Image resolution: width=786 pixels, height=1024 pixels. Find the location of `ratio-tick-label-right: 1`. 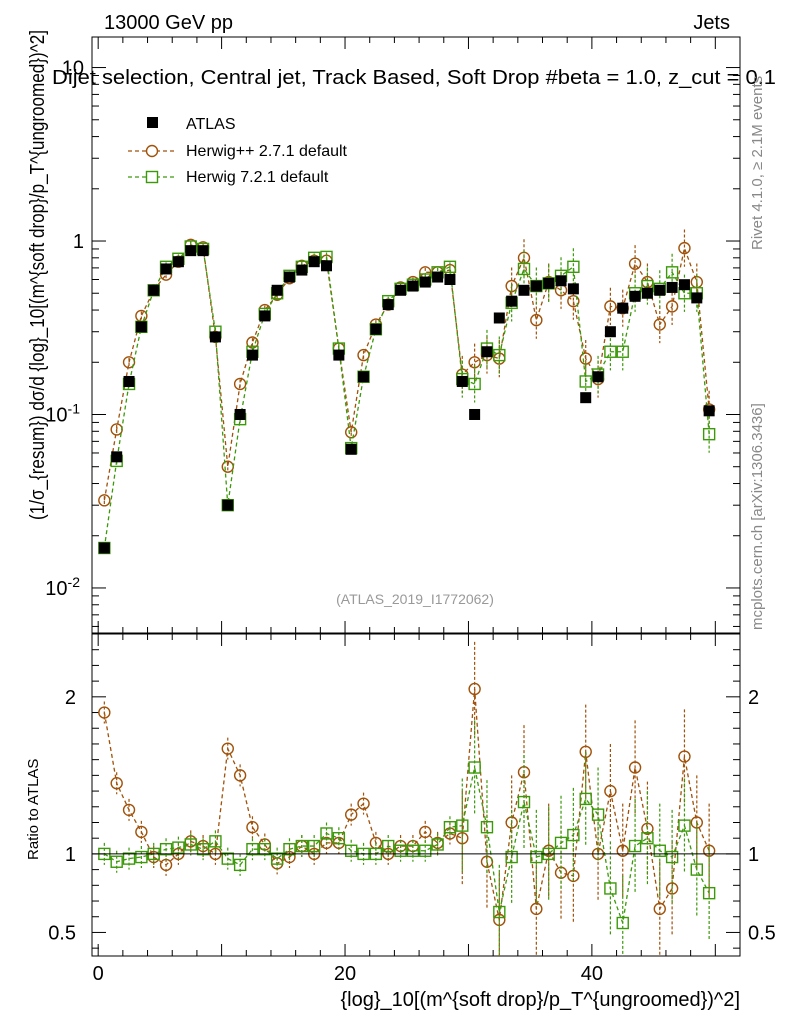

ratio-tick-label-right: 1 is located at coordinates (753, 855).